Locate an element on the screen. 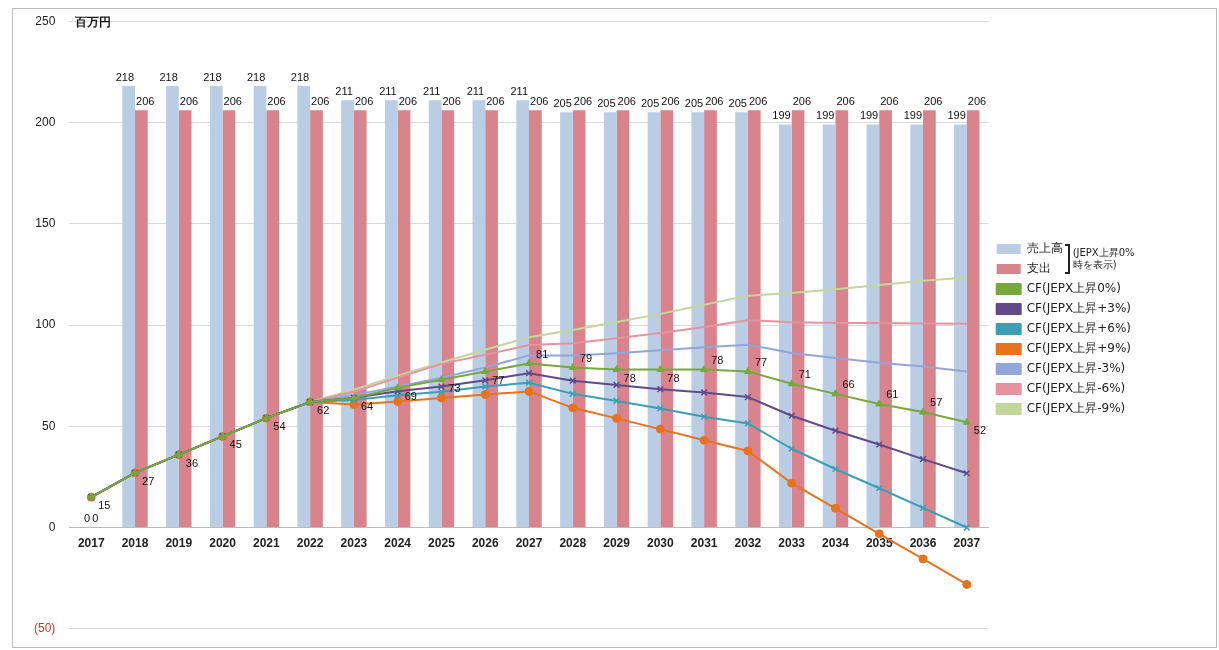 The height and width of the screenshot is (650, 1219). x-tick-label: 2021 is located at coordinates (266, 543).